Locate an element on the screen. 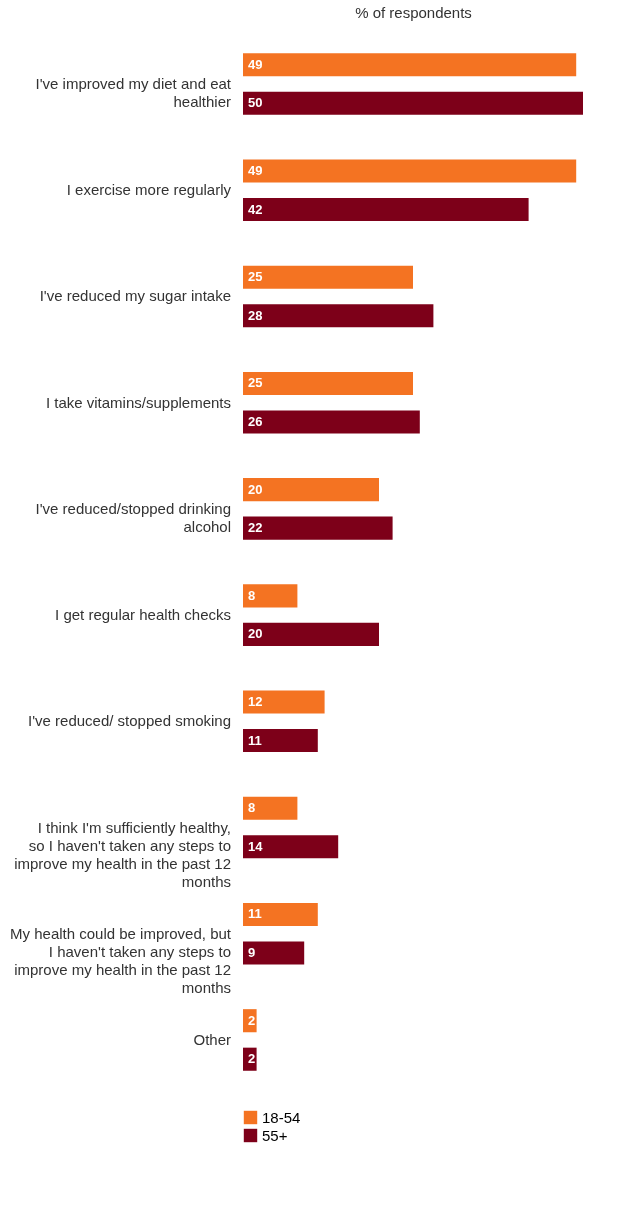  x-axis-title: % of respondents is located at coordinates (413, 12).